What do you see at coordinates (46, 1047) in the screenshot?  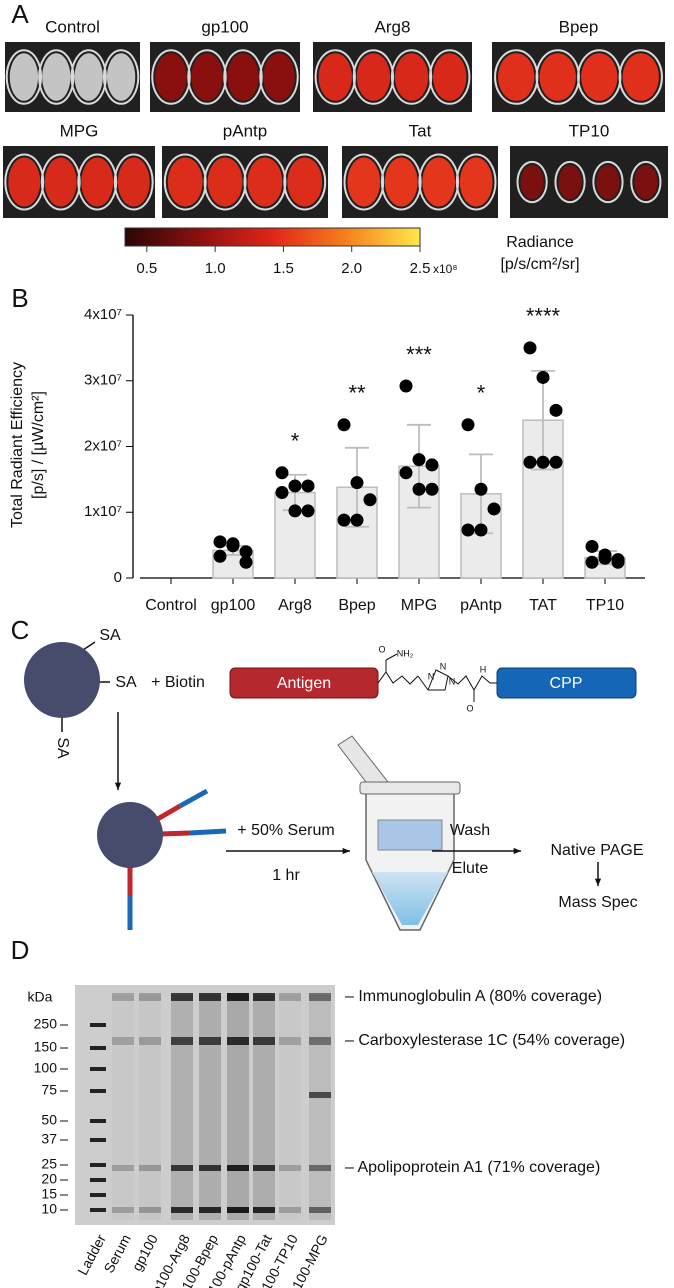 I see `ladder-label: 150` at bounding box center [46, 1047].